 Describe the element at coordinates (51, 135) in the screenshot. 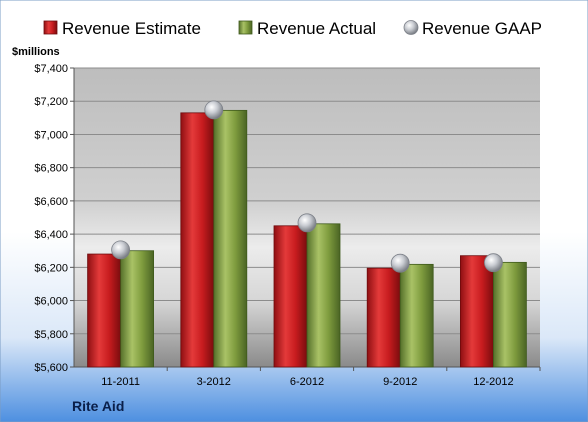

I see `y-tick-label: $7,000` at that location.